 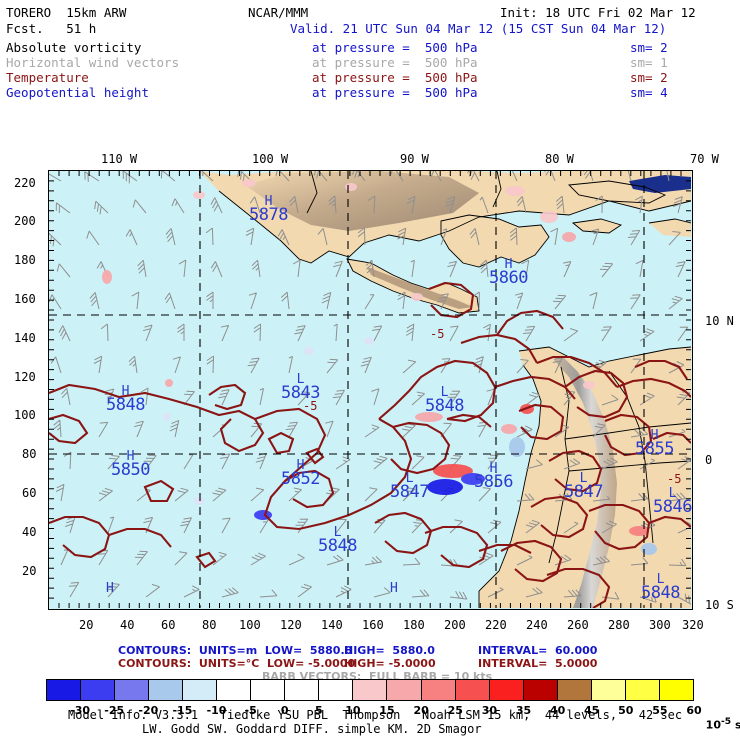 What do you see at coordinates (319, 710) in the screenshot?
I see `colorbar-tick-5: 5` at bounding box center [319, 710].